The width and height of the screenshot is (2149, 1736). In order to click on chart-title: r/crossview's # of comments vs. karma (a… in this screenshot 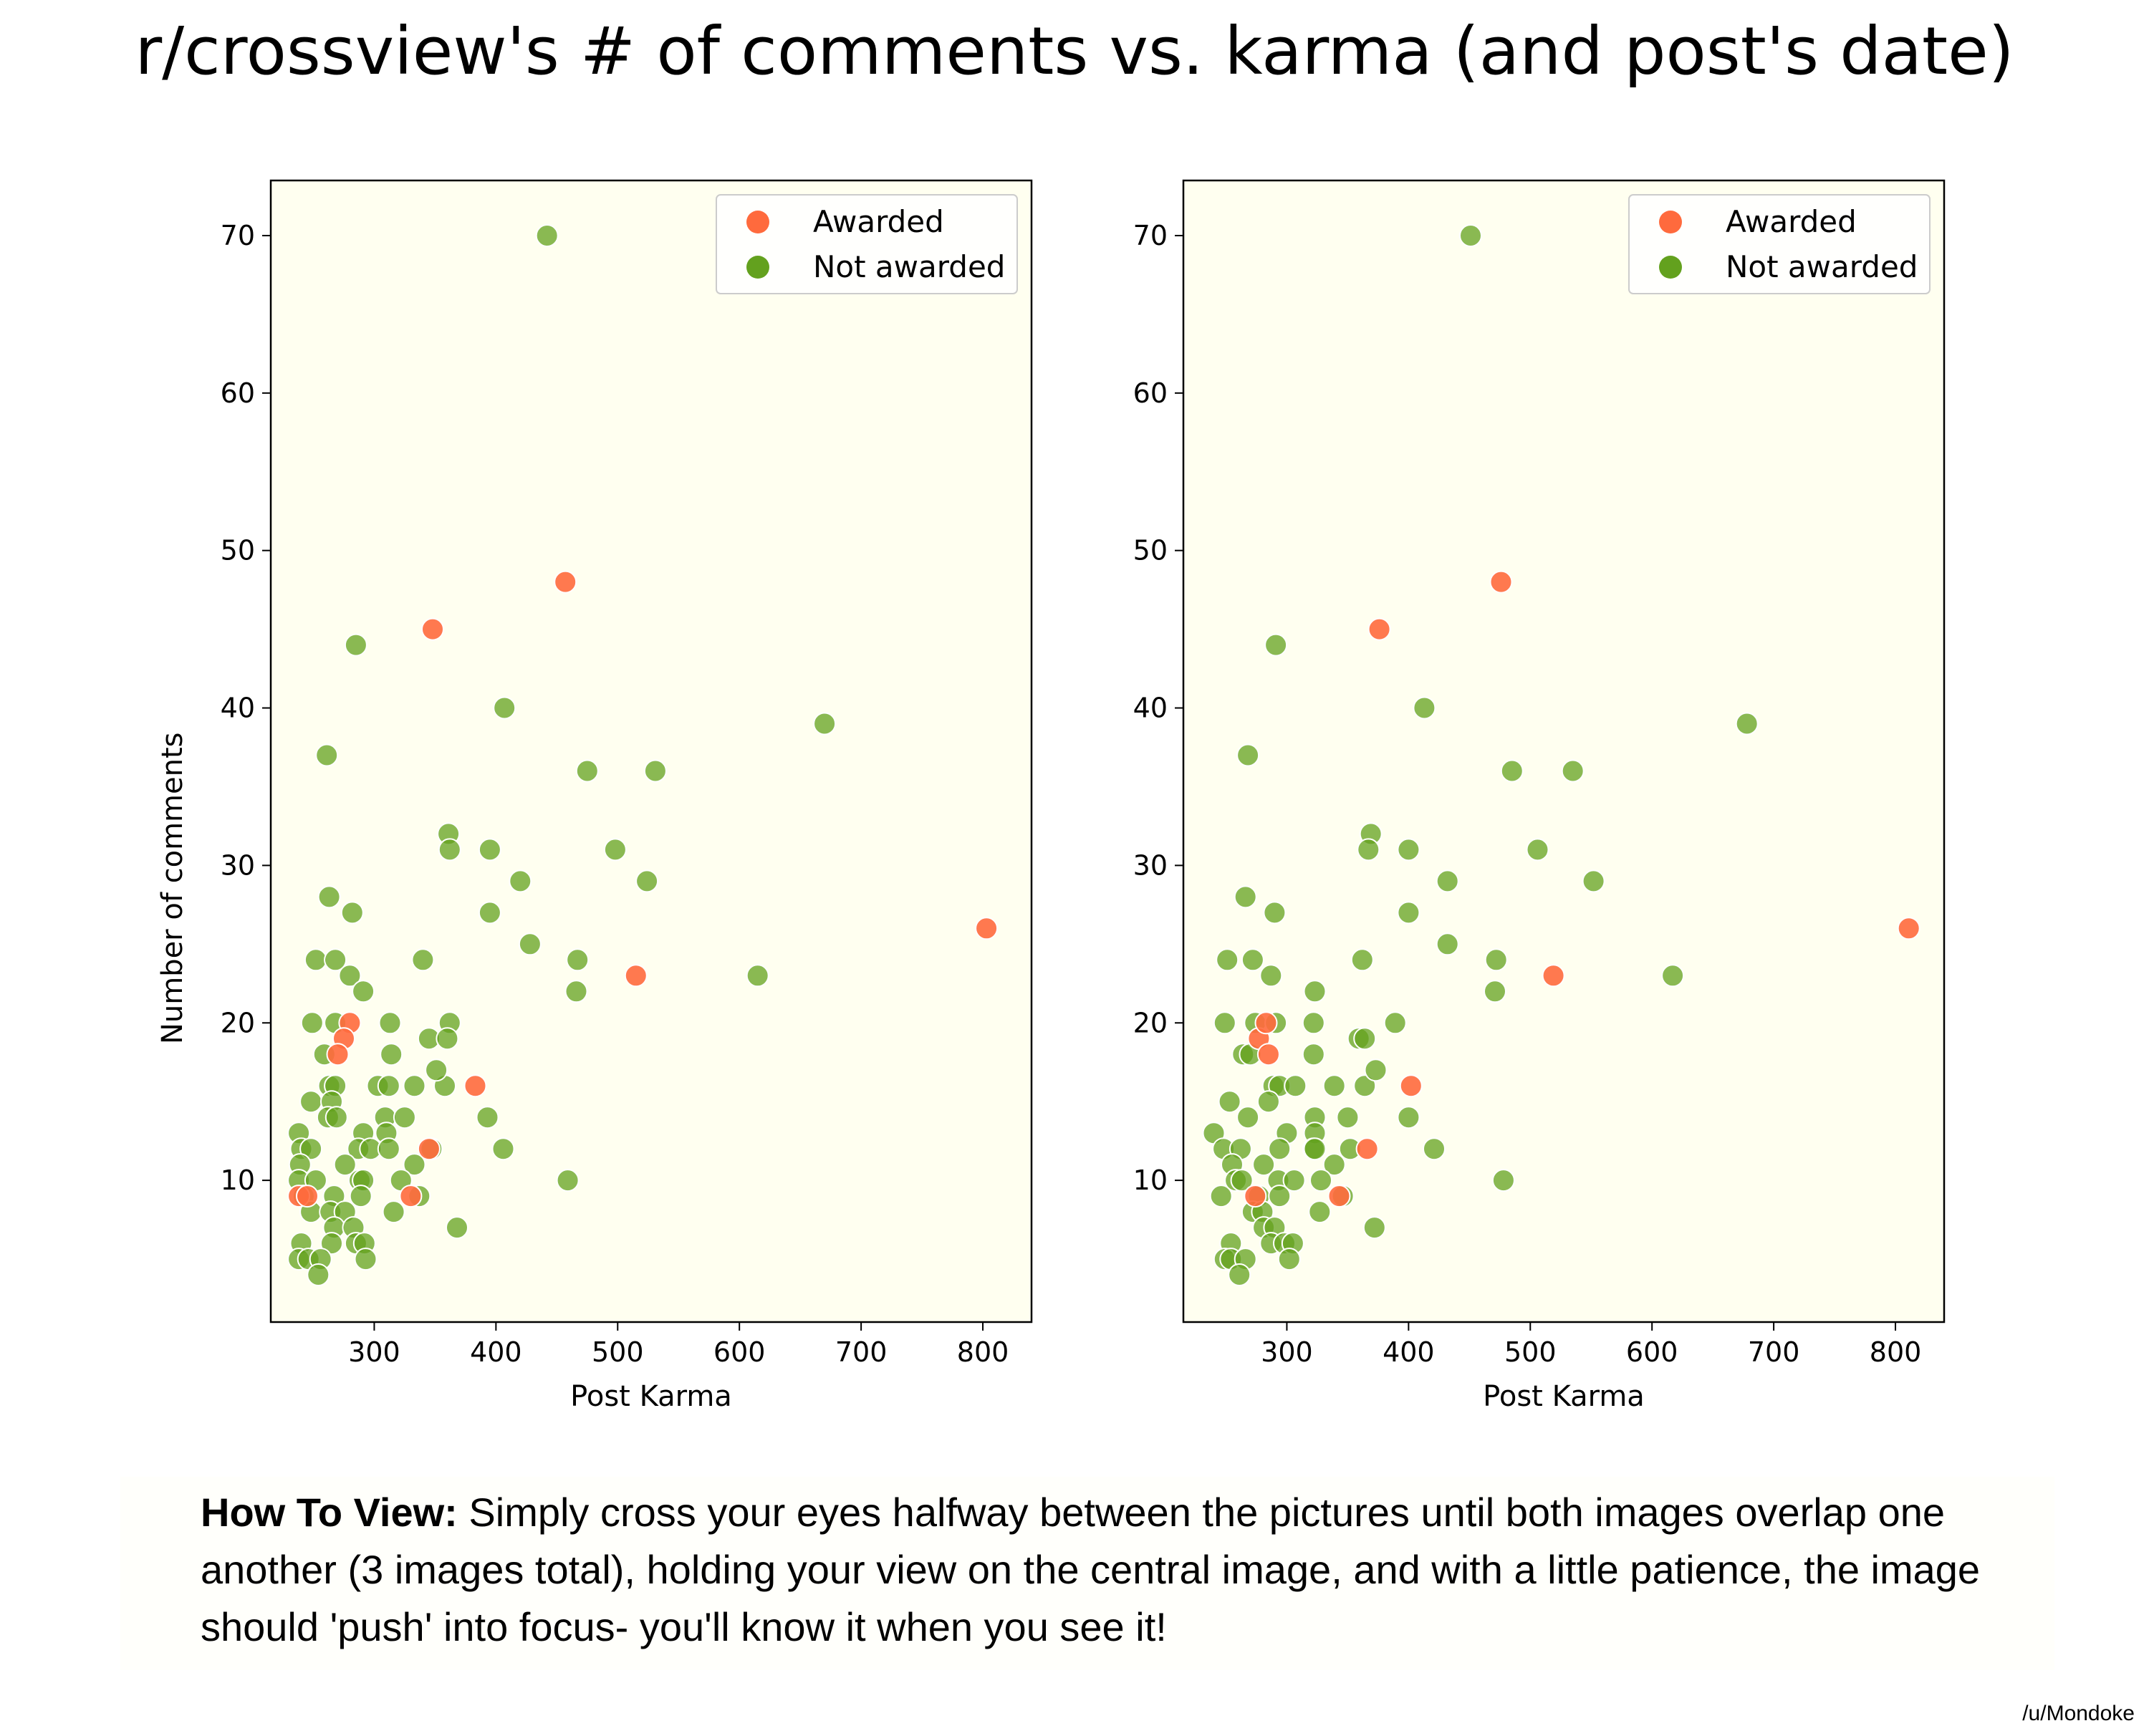, I will do `click(1074, 51)`.